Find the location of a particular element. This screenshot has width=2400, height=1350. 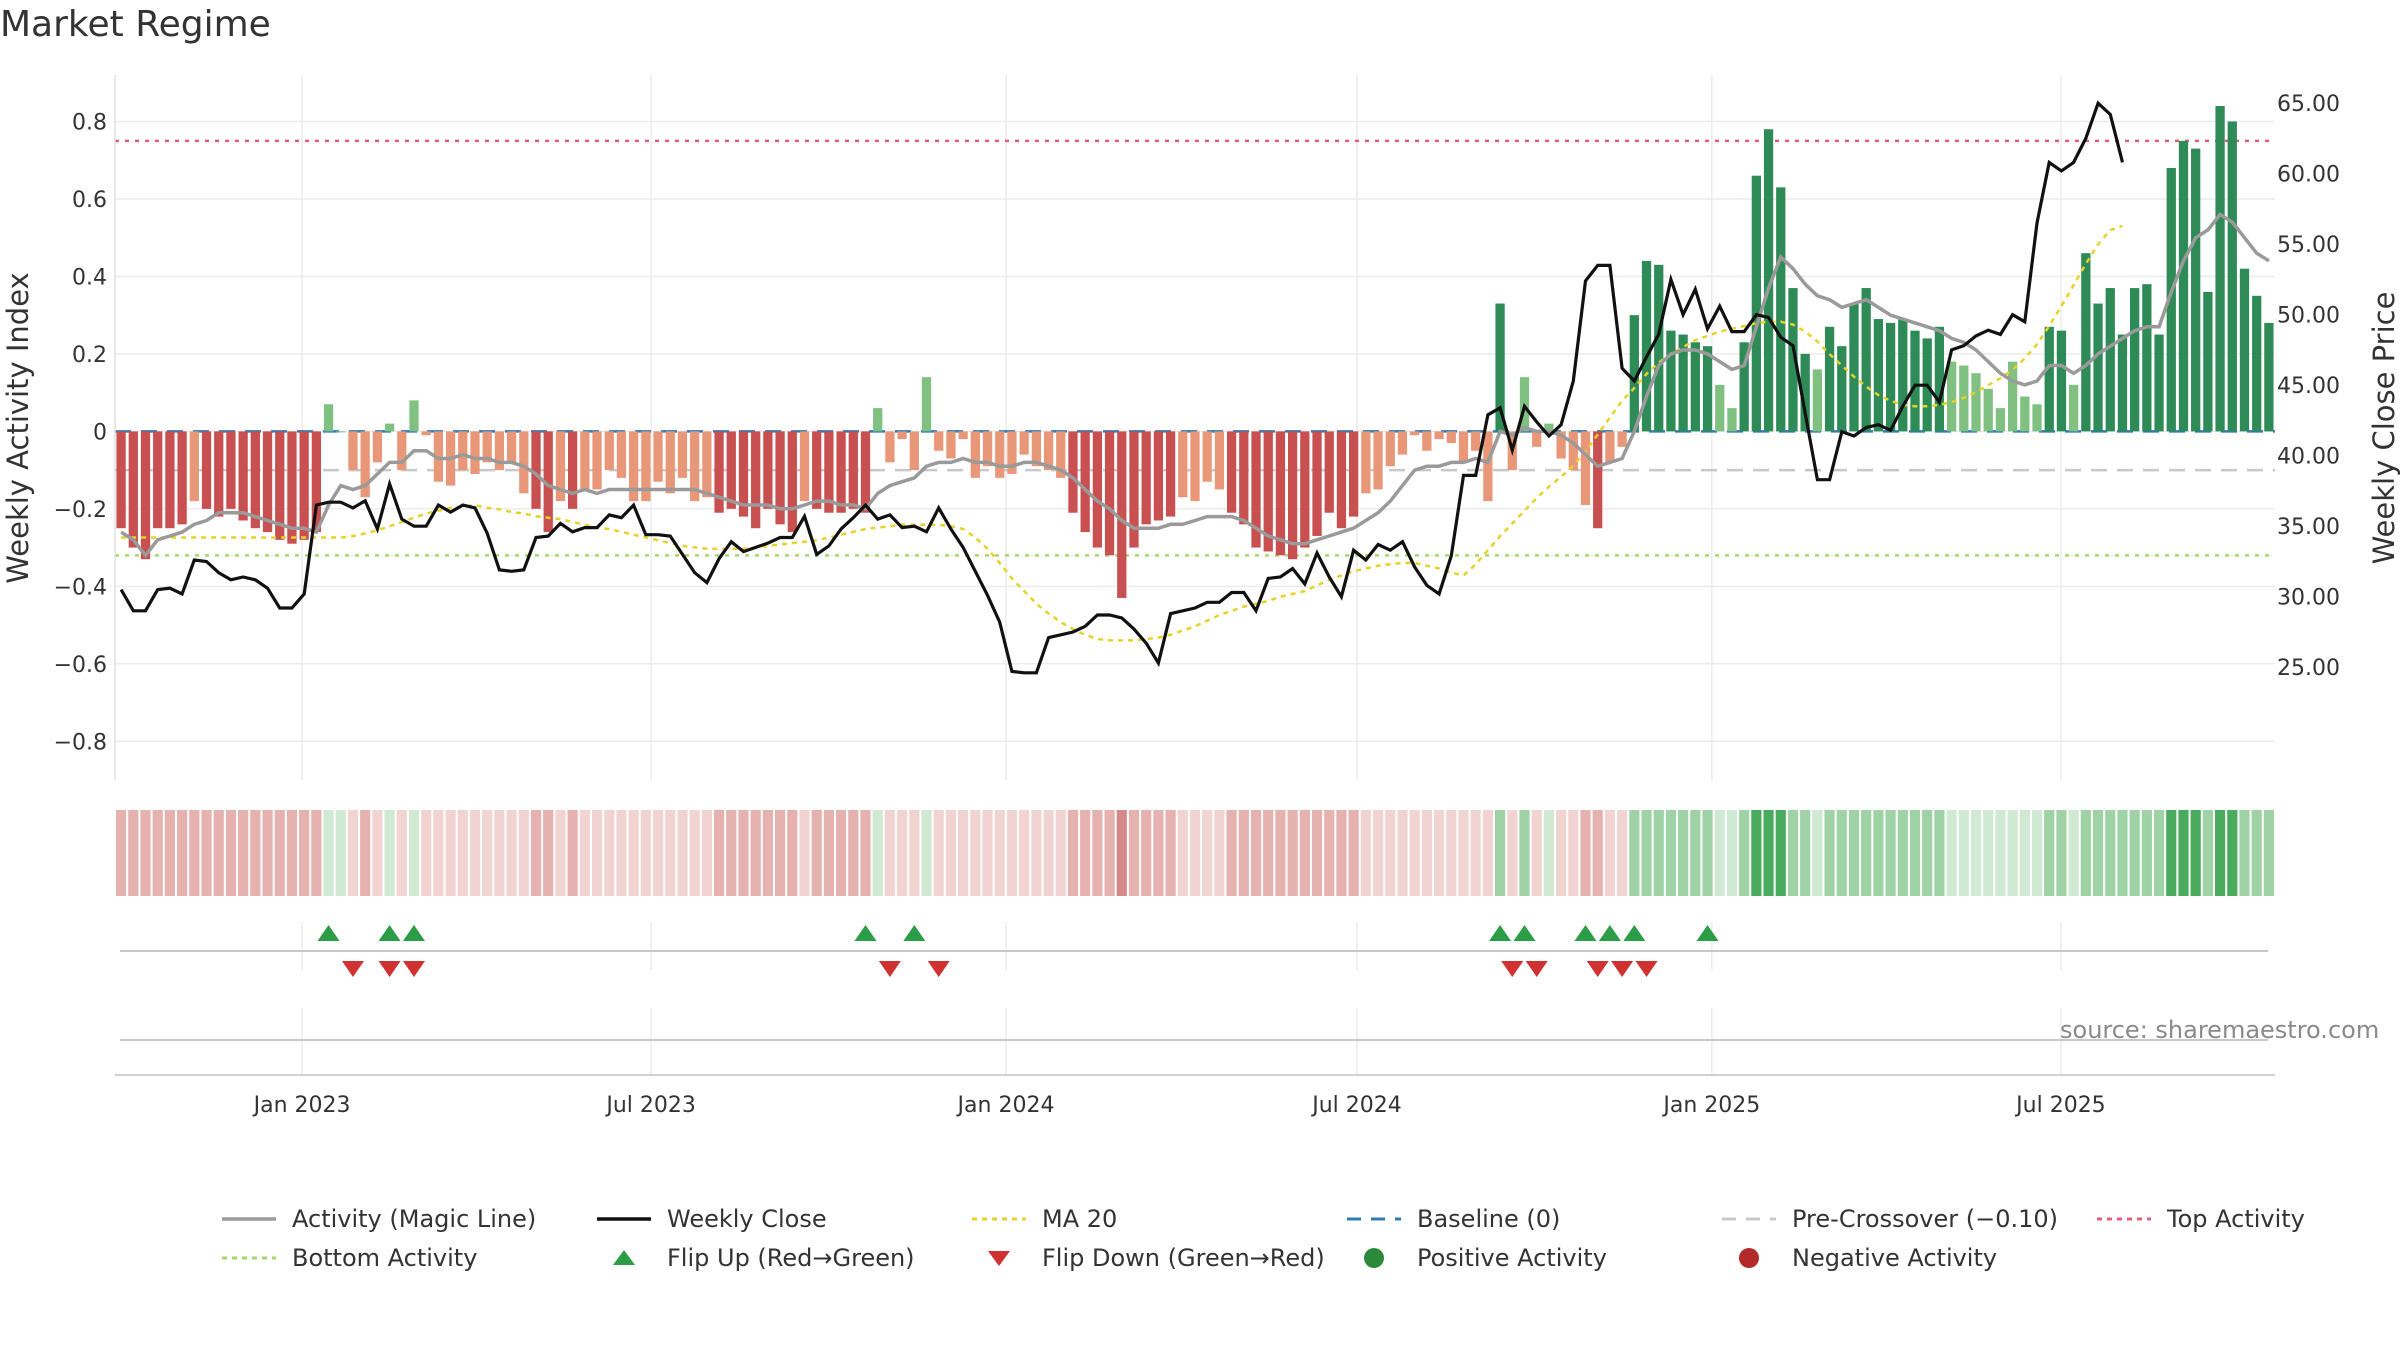

legend-label: Flip Down (Green→Red) is located at coordinates (1183, 1258).